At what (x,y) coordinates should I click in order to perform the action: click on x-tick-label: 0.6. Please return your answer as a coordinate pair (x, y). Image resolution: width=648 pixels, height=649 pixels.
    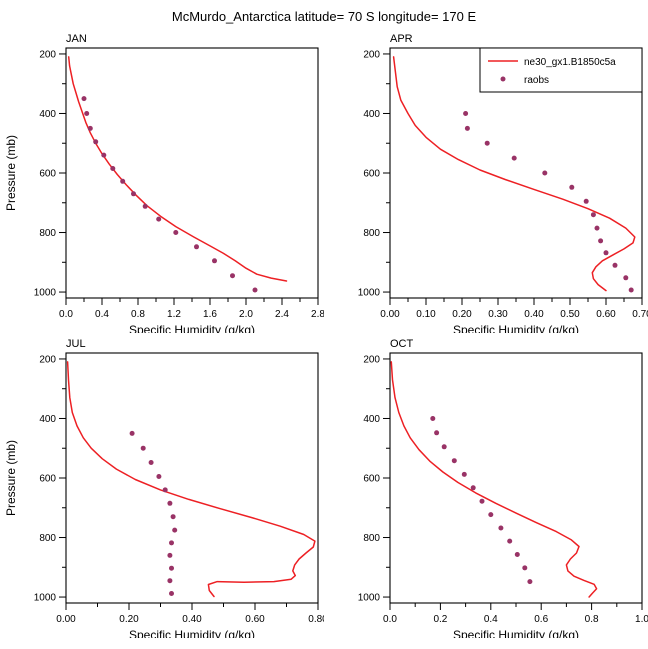
    Looking at the image, I should click on (541, 619).